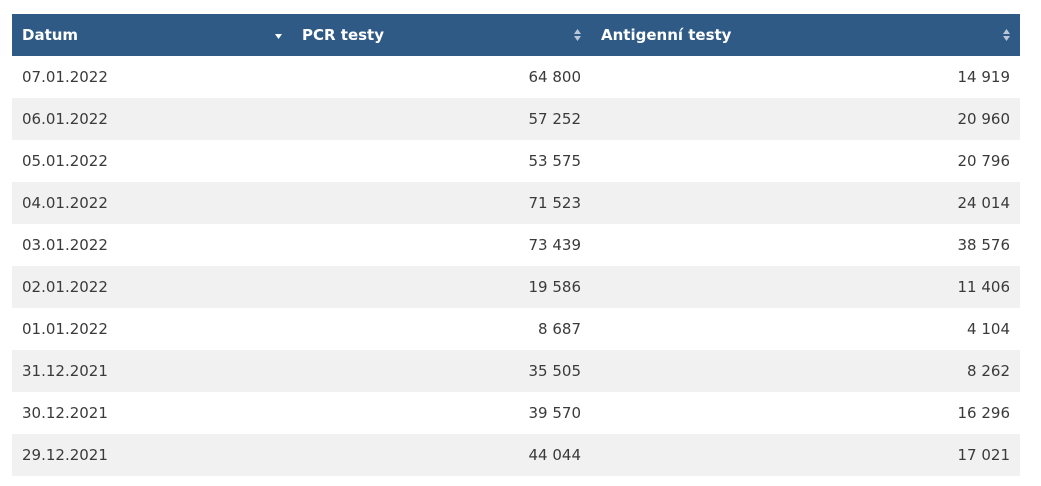 This screenshot has height=486, width=1041. What do you see at coordinates (984, 245) in the screenshot?
I see `cell-antigen: 38 576` at bounding box center [984, 245].